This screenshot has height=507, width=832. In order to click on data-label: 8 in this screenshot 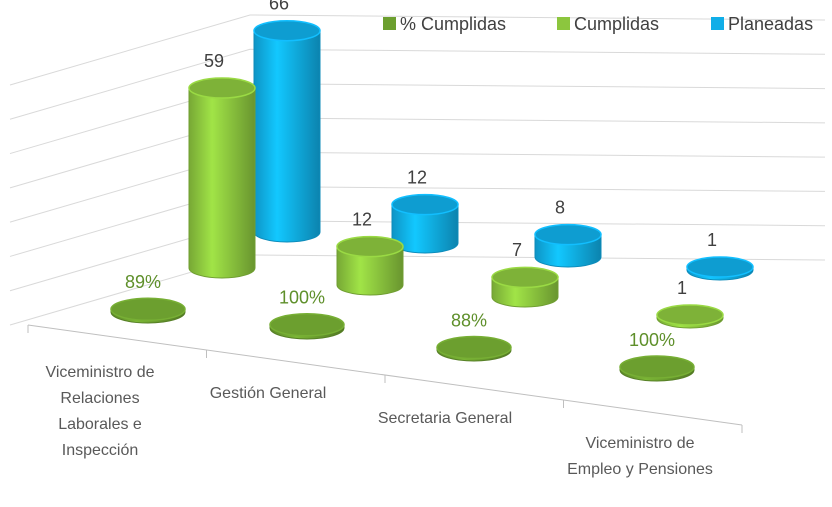, I will do `click(560, 207)`.